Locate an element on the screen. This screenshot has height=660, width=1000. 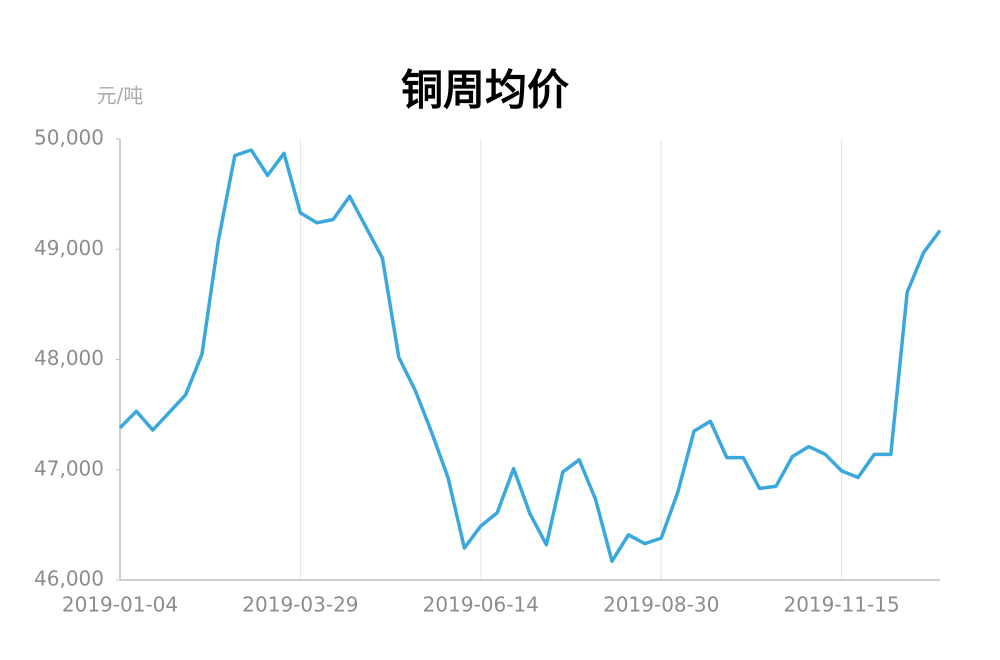
x-tick-label: 2019-11-15 is located at coordinates (841, 605).